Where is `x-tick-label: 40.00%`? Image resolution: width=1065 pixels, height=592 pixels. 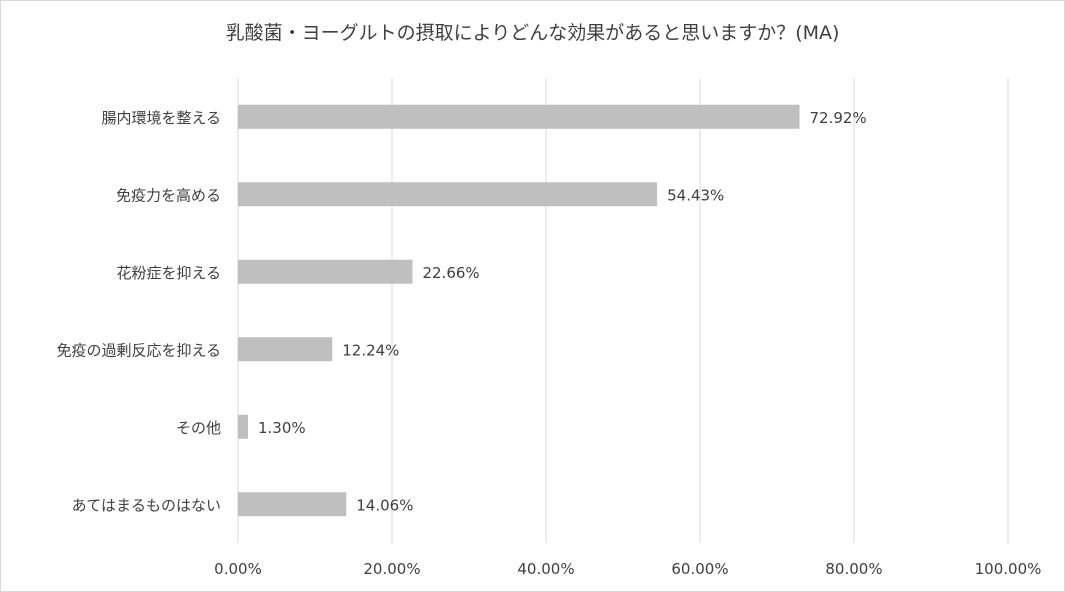
x-tick-label: 40.00% is located at coordinates (545, 569).